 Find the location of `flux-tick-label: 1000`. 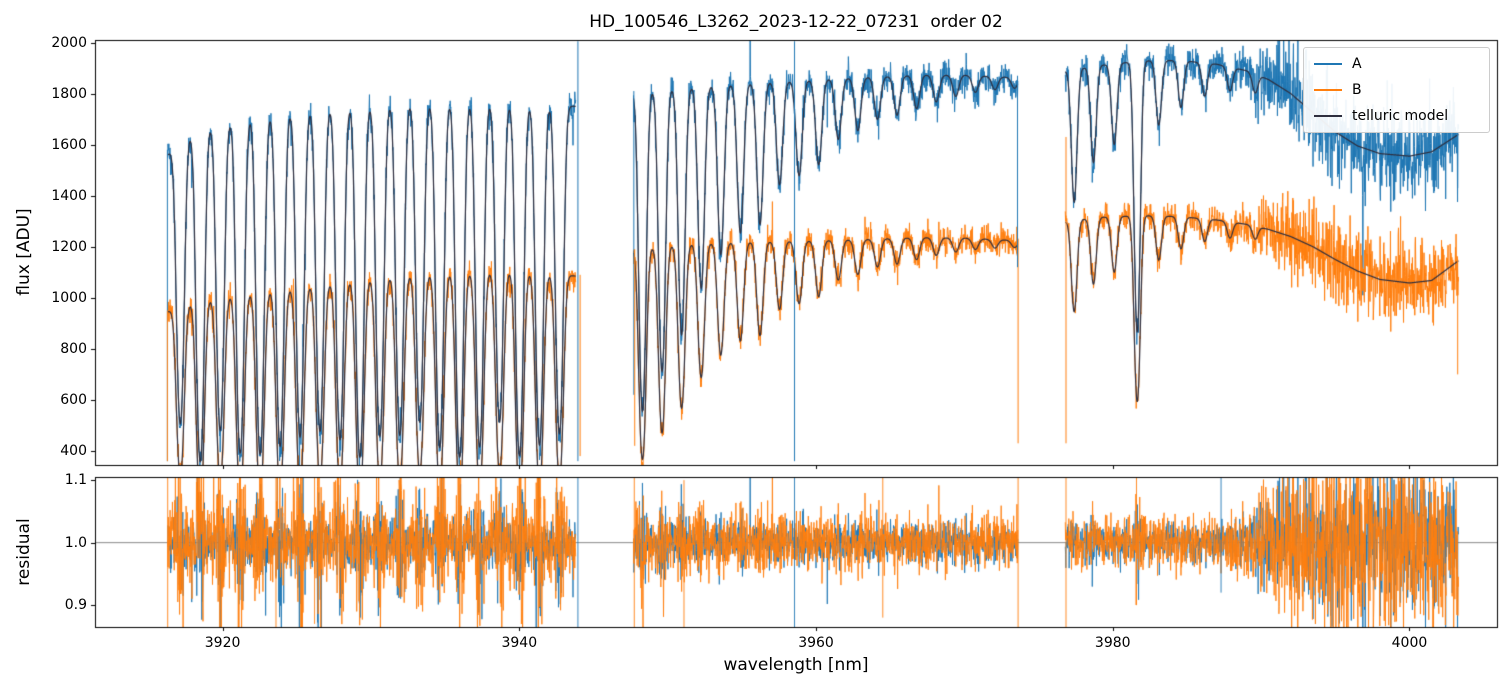

flux-tick-label: 1000 is located at coordinates (69, 297).